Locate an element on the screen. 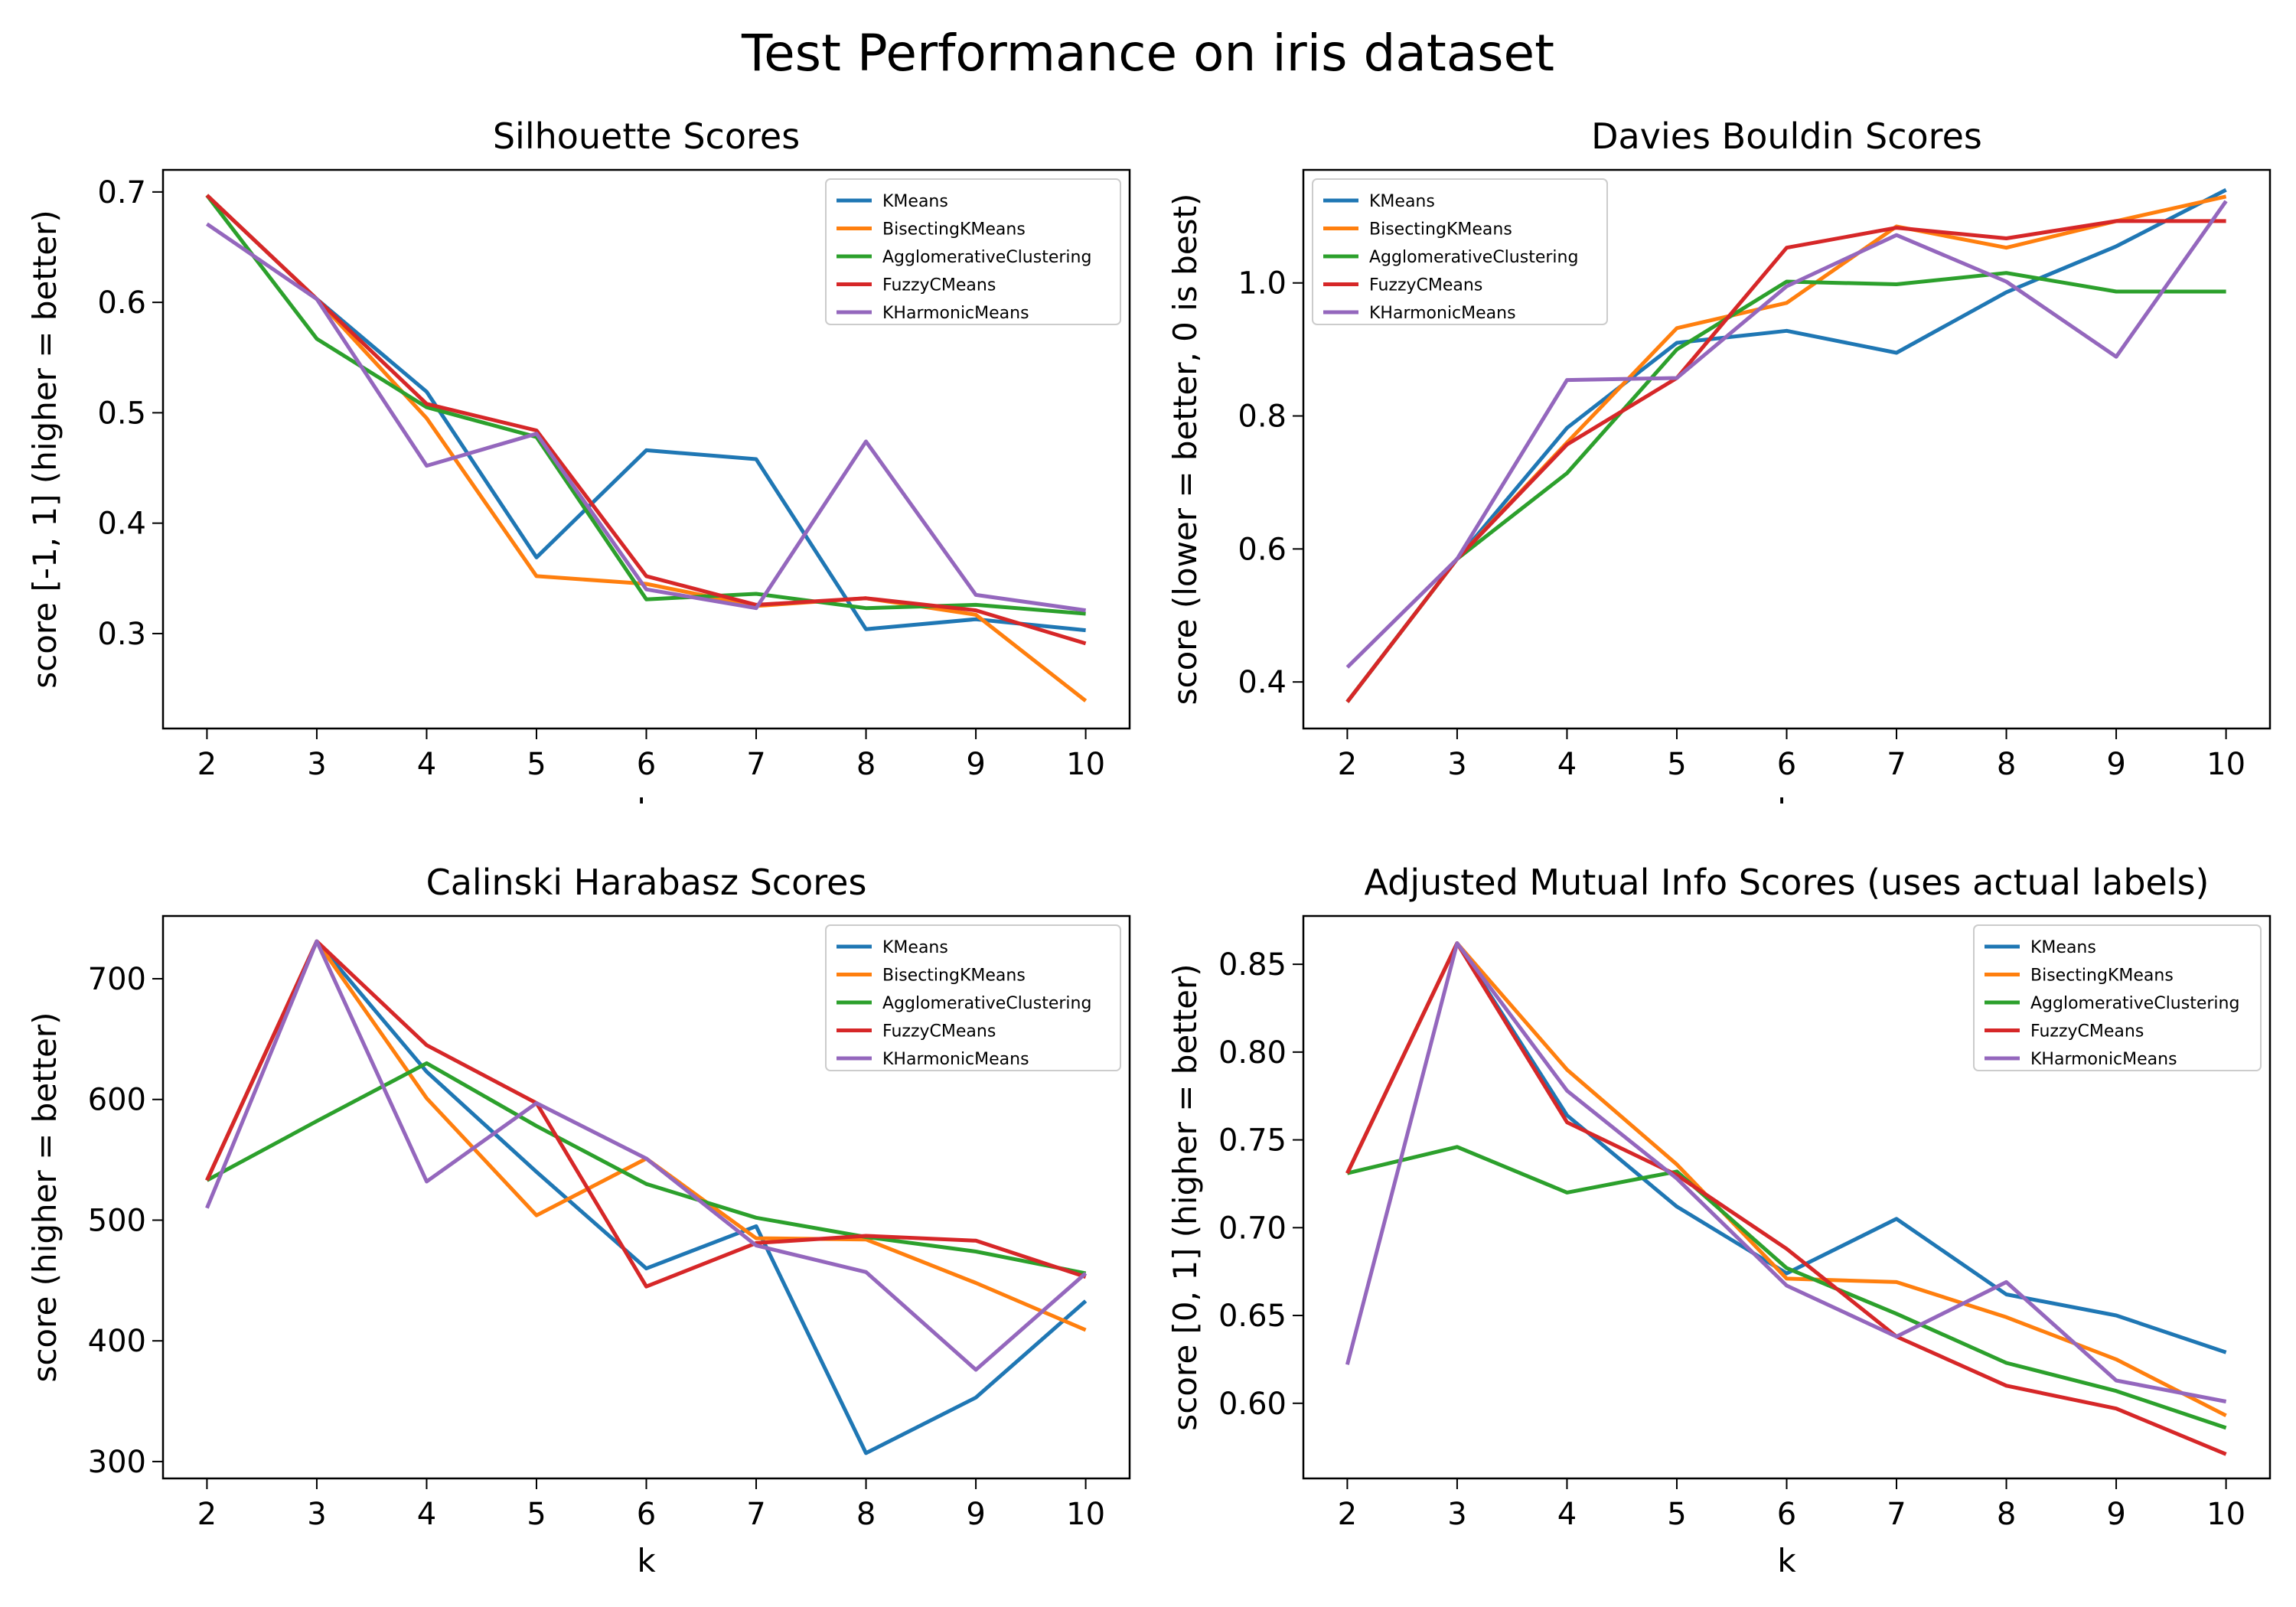 This screenshot has height=1607, width=2296. chart1-x-tick-label: 5 is located at coordinates (1676, 764).